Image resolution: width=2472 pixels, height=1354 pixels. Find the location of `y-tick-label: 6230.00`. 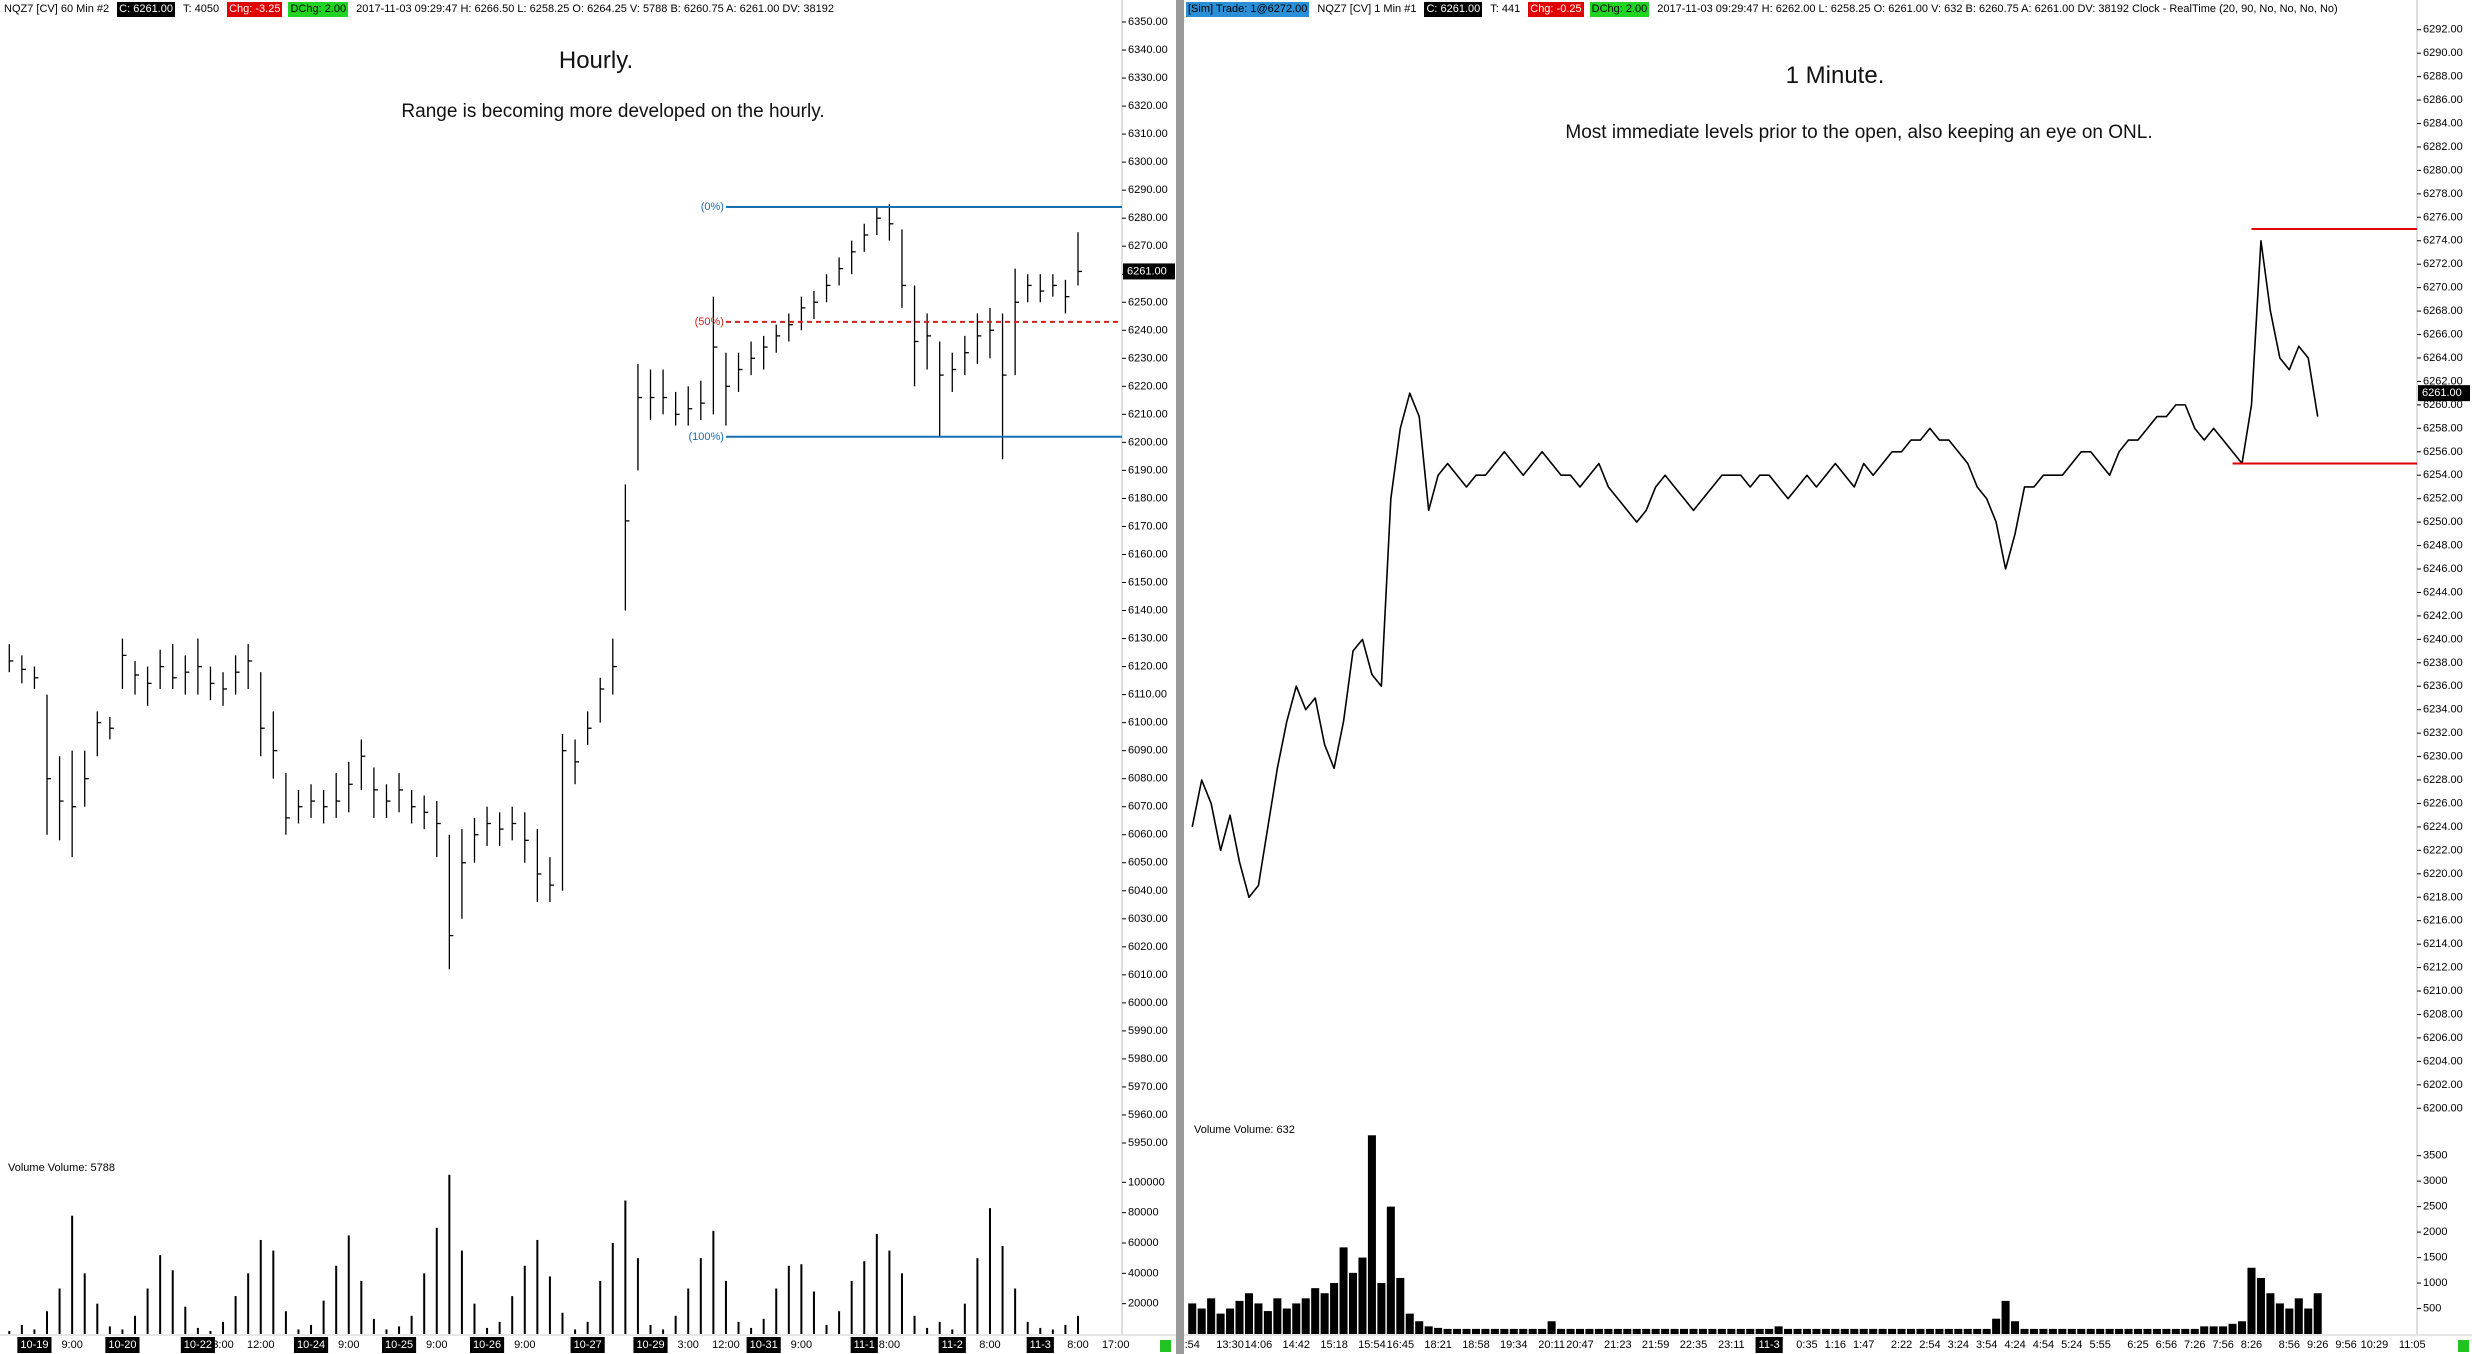

y-tick-label: 6230.00 is located at coordinates (2443, 757).